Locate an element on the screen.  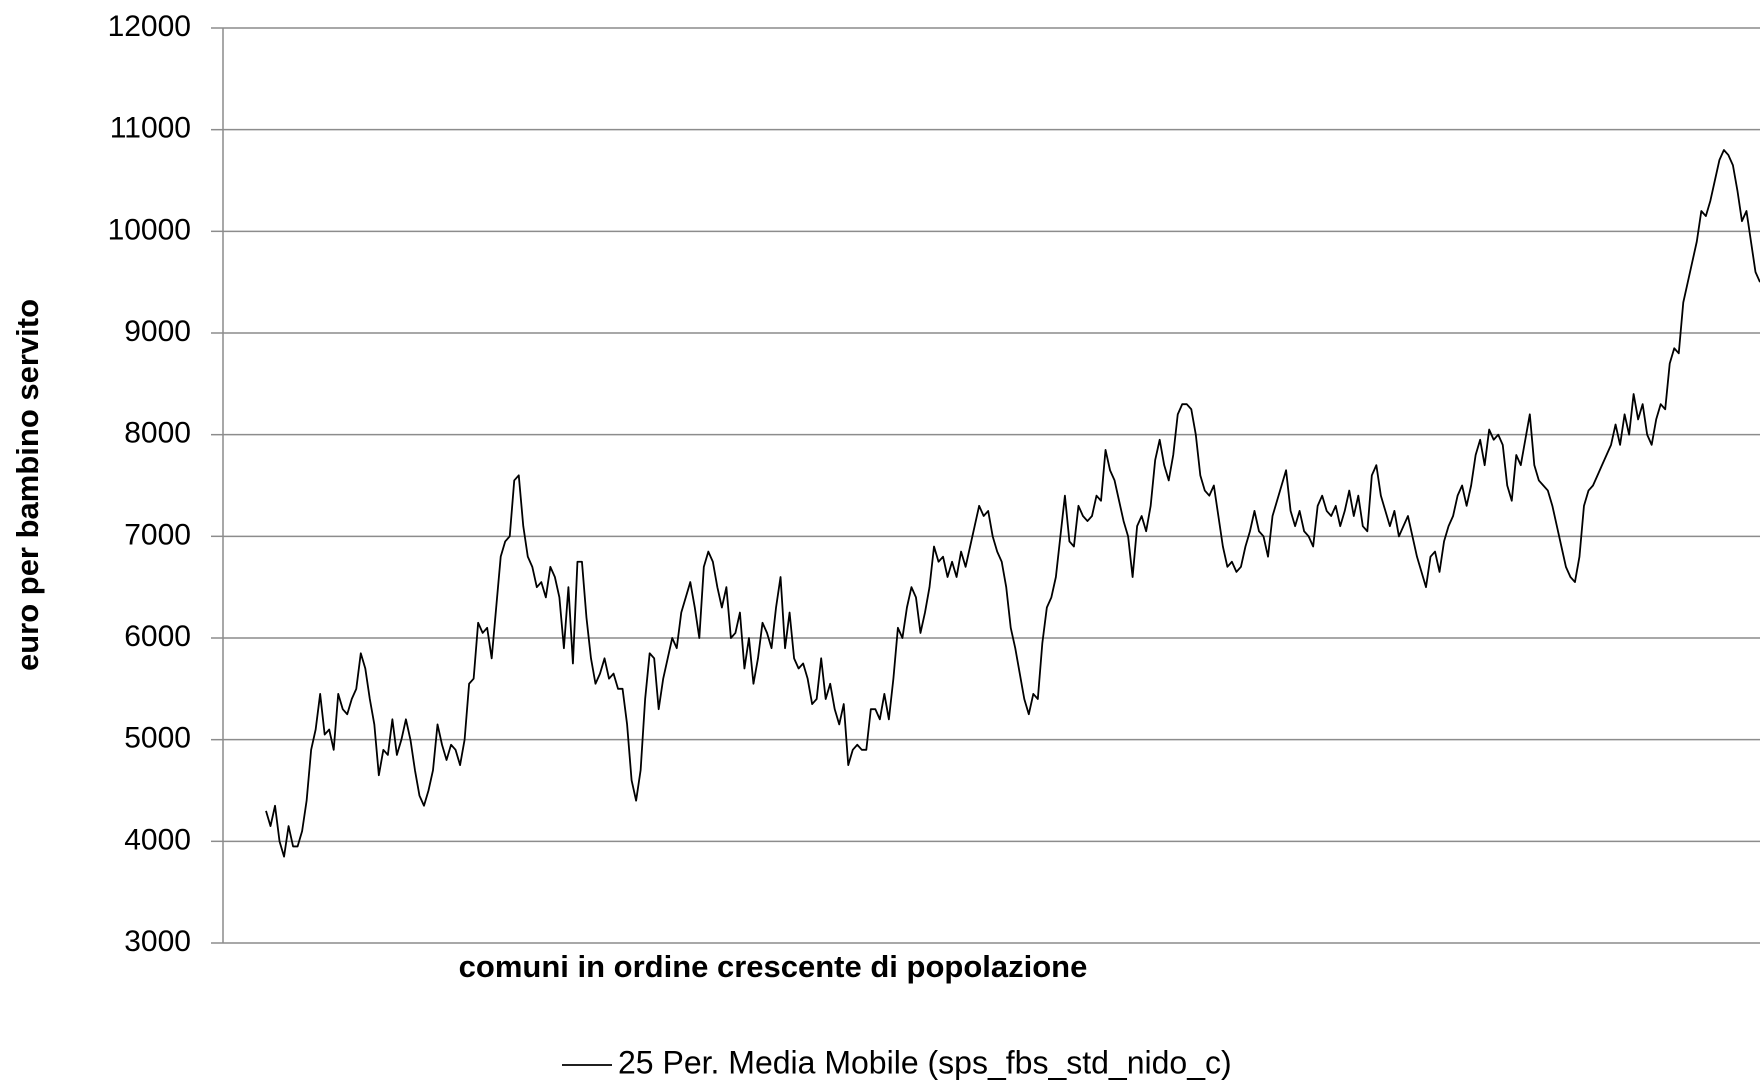
y-tick-label: 11000 is located at coordinates (150, 128).